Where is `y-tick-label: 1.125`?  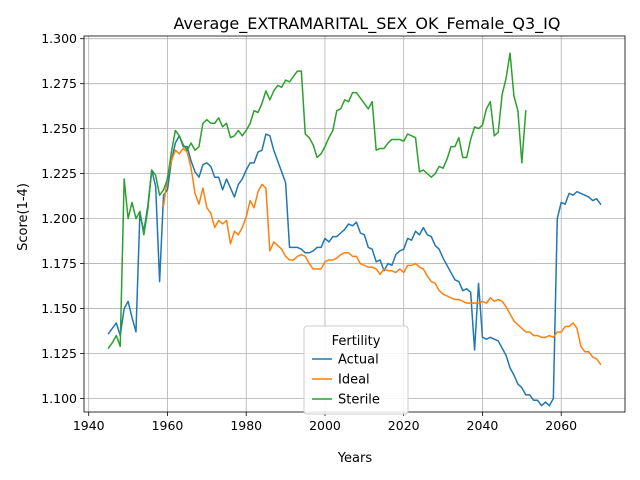 y-tick-label: 1.125 is located at coordinates (59, 353).